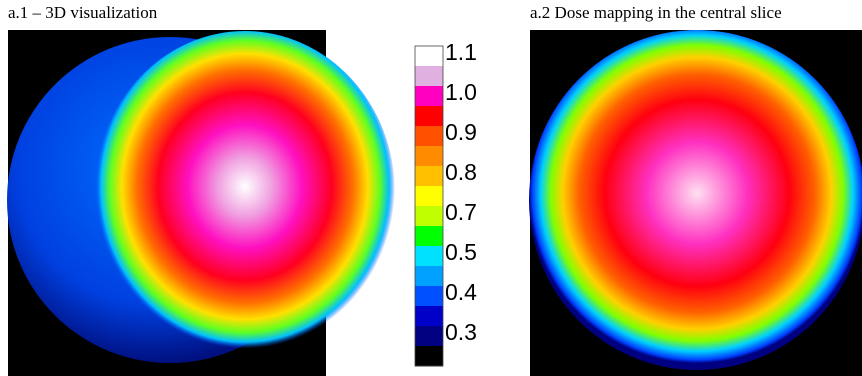 The width and height of the screenshot is (862, 376). Describe the element at coordinates (461, 332) in the screenshot. I see `colorbar-label: 0.3` at that location.